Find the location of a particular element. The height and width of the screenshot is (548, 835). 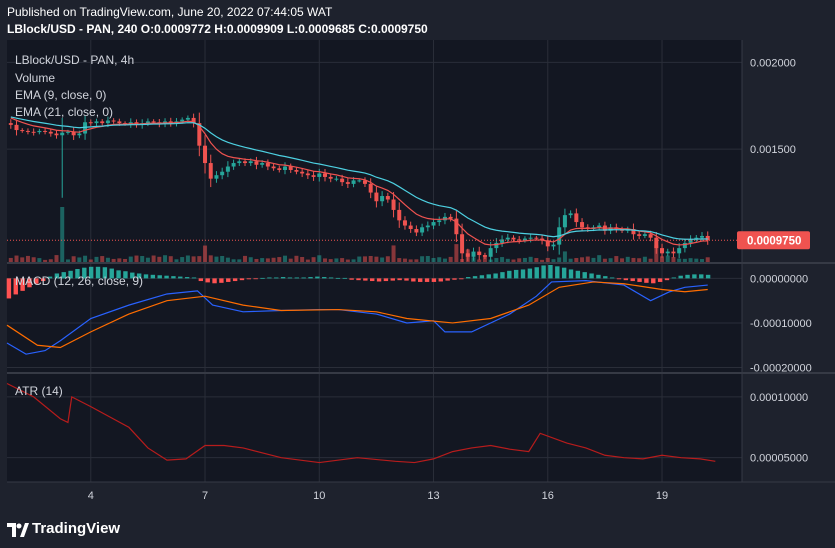

indicator-legend-0: Volume is located at coordinates (35, 78).